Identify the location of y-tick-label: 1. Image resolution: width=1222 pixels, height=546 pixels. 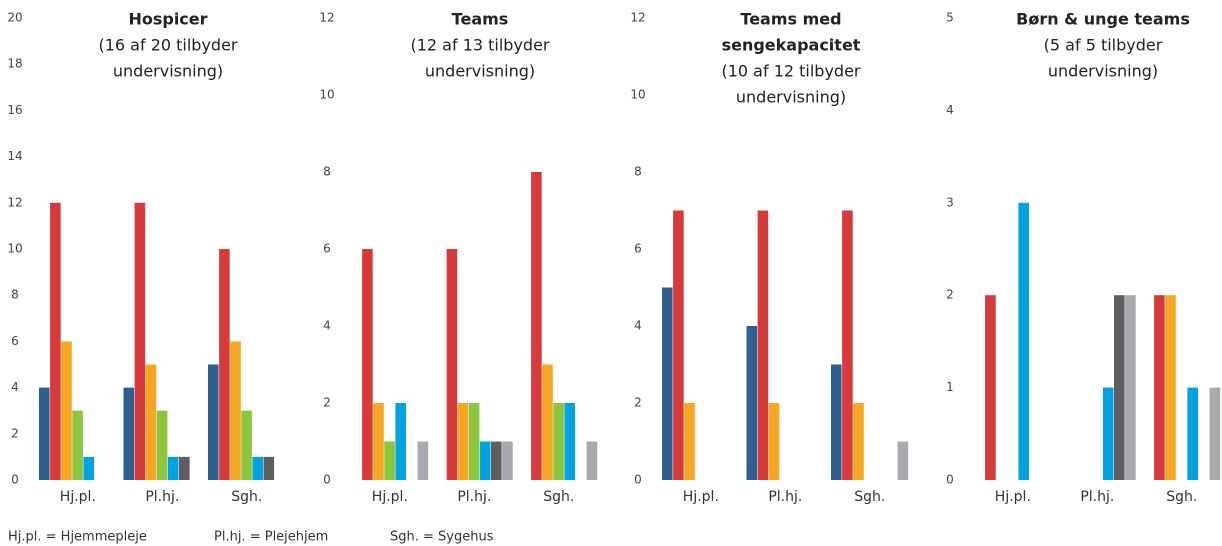
(950, 387).